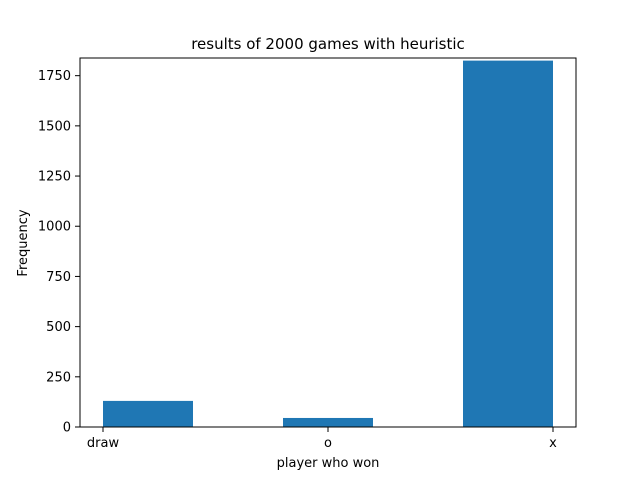 Image resolution: width=640 pixels, height=484 pixels. I want to click on y-axis-ticks: 0 250 500 750 1000 1250 1500 1750, so click(59, 252).